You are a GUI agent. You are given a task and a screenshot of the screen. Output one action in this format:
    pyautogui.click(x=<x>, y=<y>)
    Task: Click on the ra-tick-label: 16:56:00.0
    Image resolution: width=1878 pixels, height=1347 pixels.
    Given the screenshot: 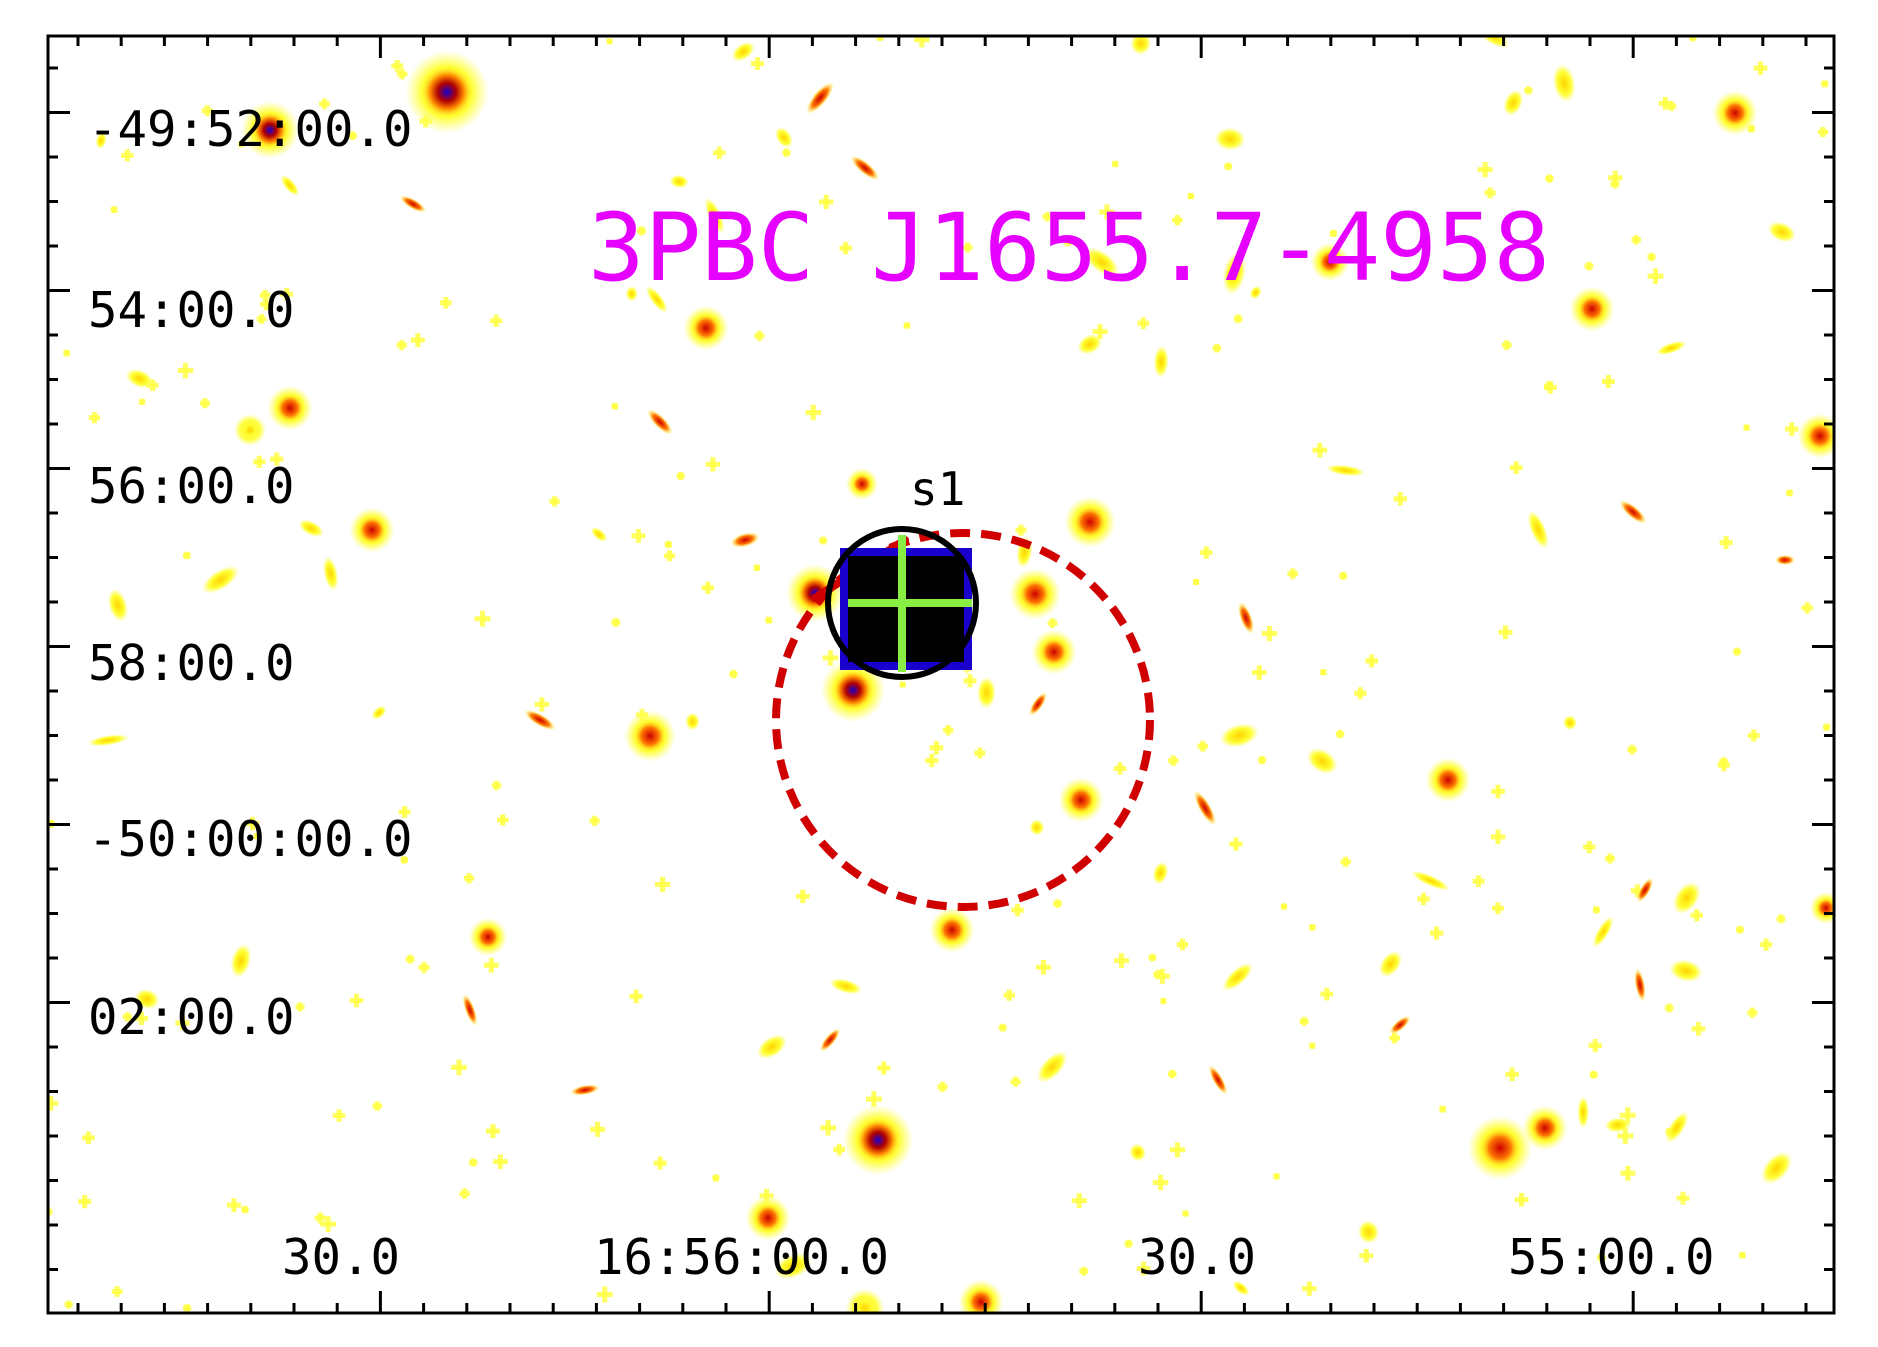 What is the action you would take?
    pyautogui.click(x=741, y=1257)
    